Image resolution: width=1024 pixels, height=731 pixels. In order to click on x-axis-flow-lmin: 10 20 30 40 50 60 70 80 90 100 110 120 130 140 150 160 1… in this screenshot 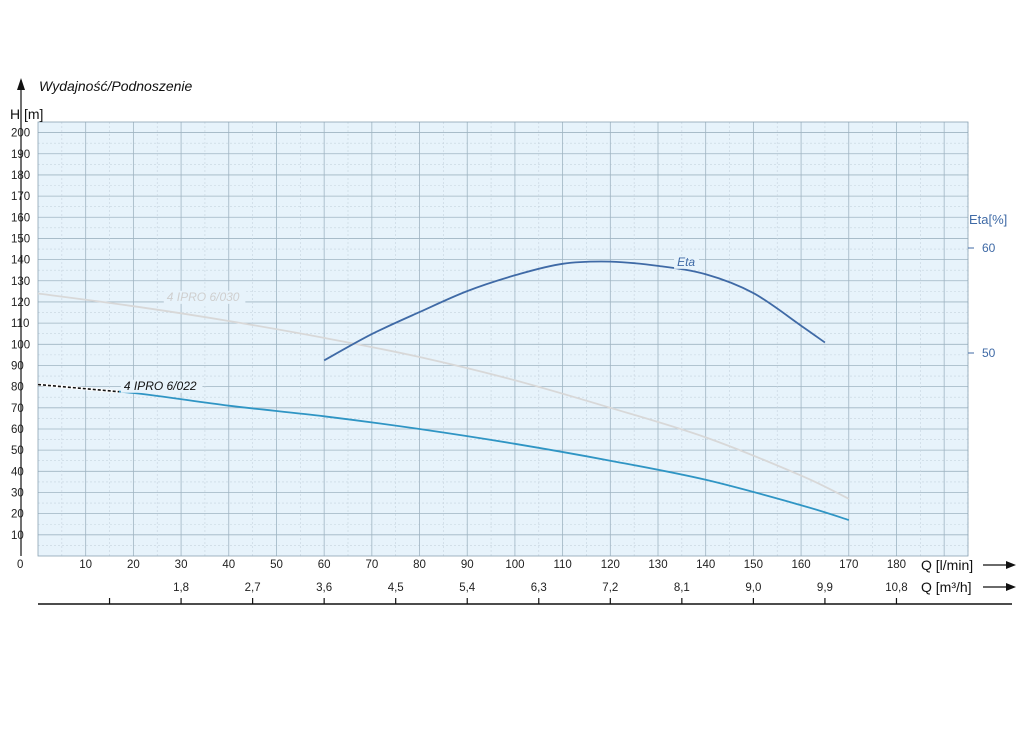, I will do `click(547, 565)`.